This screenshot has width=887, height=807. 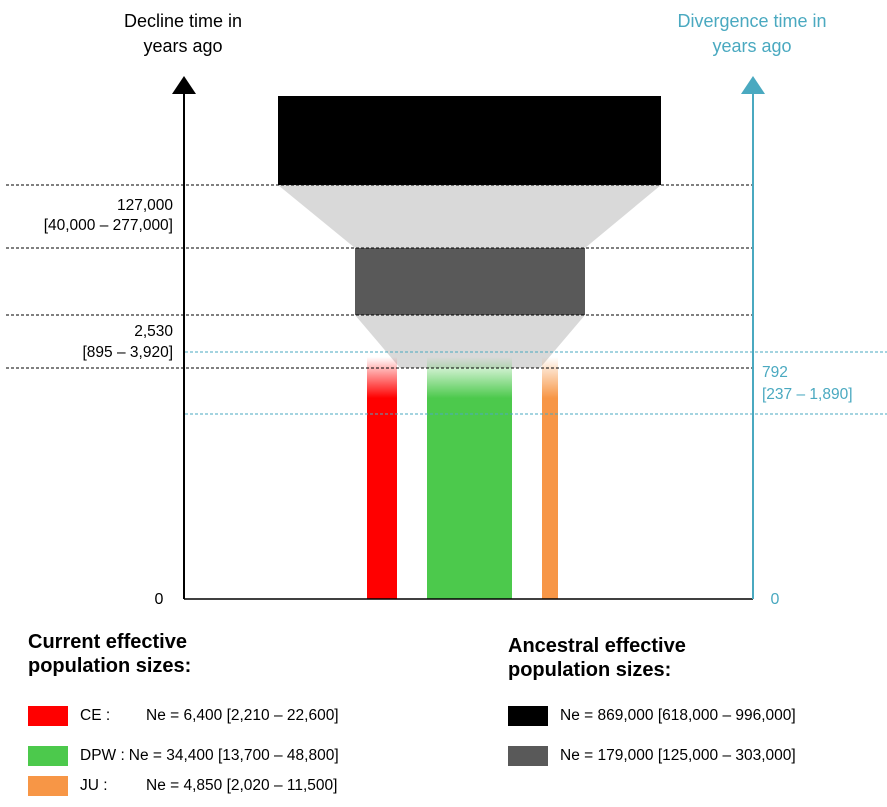 I want to click on bar-DPW, so click(x=469, y=478).